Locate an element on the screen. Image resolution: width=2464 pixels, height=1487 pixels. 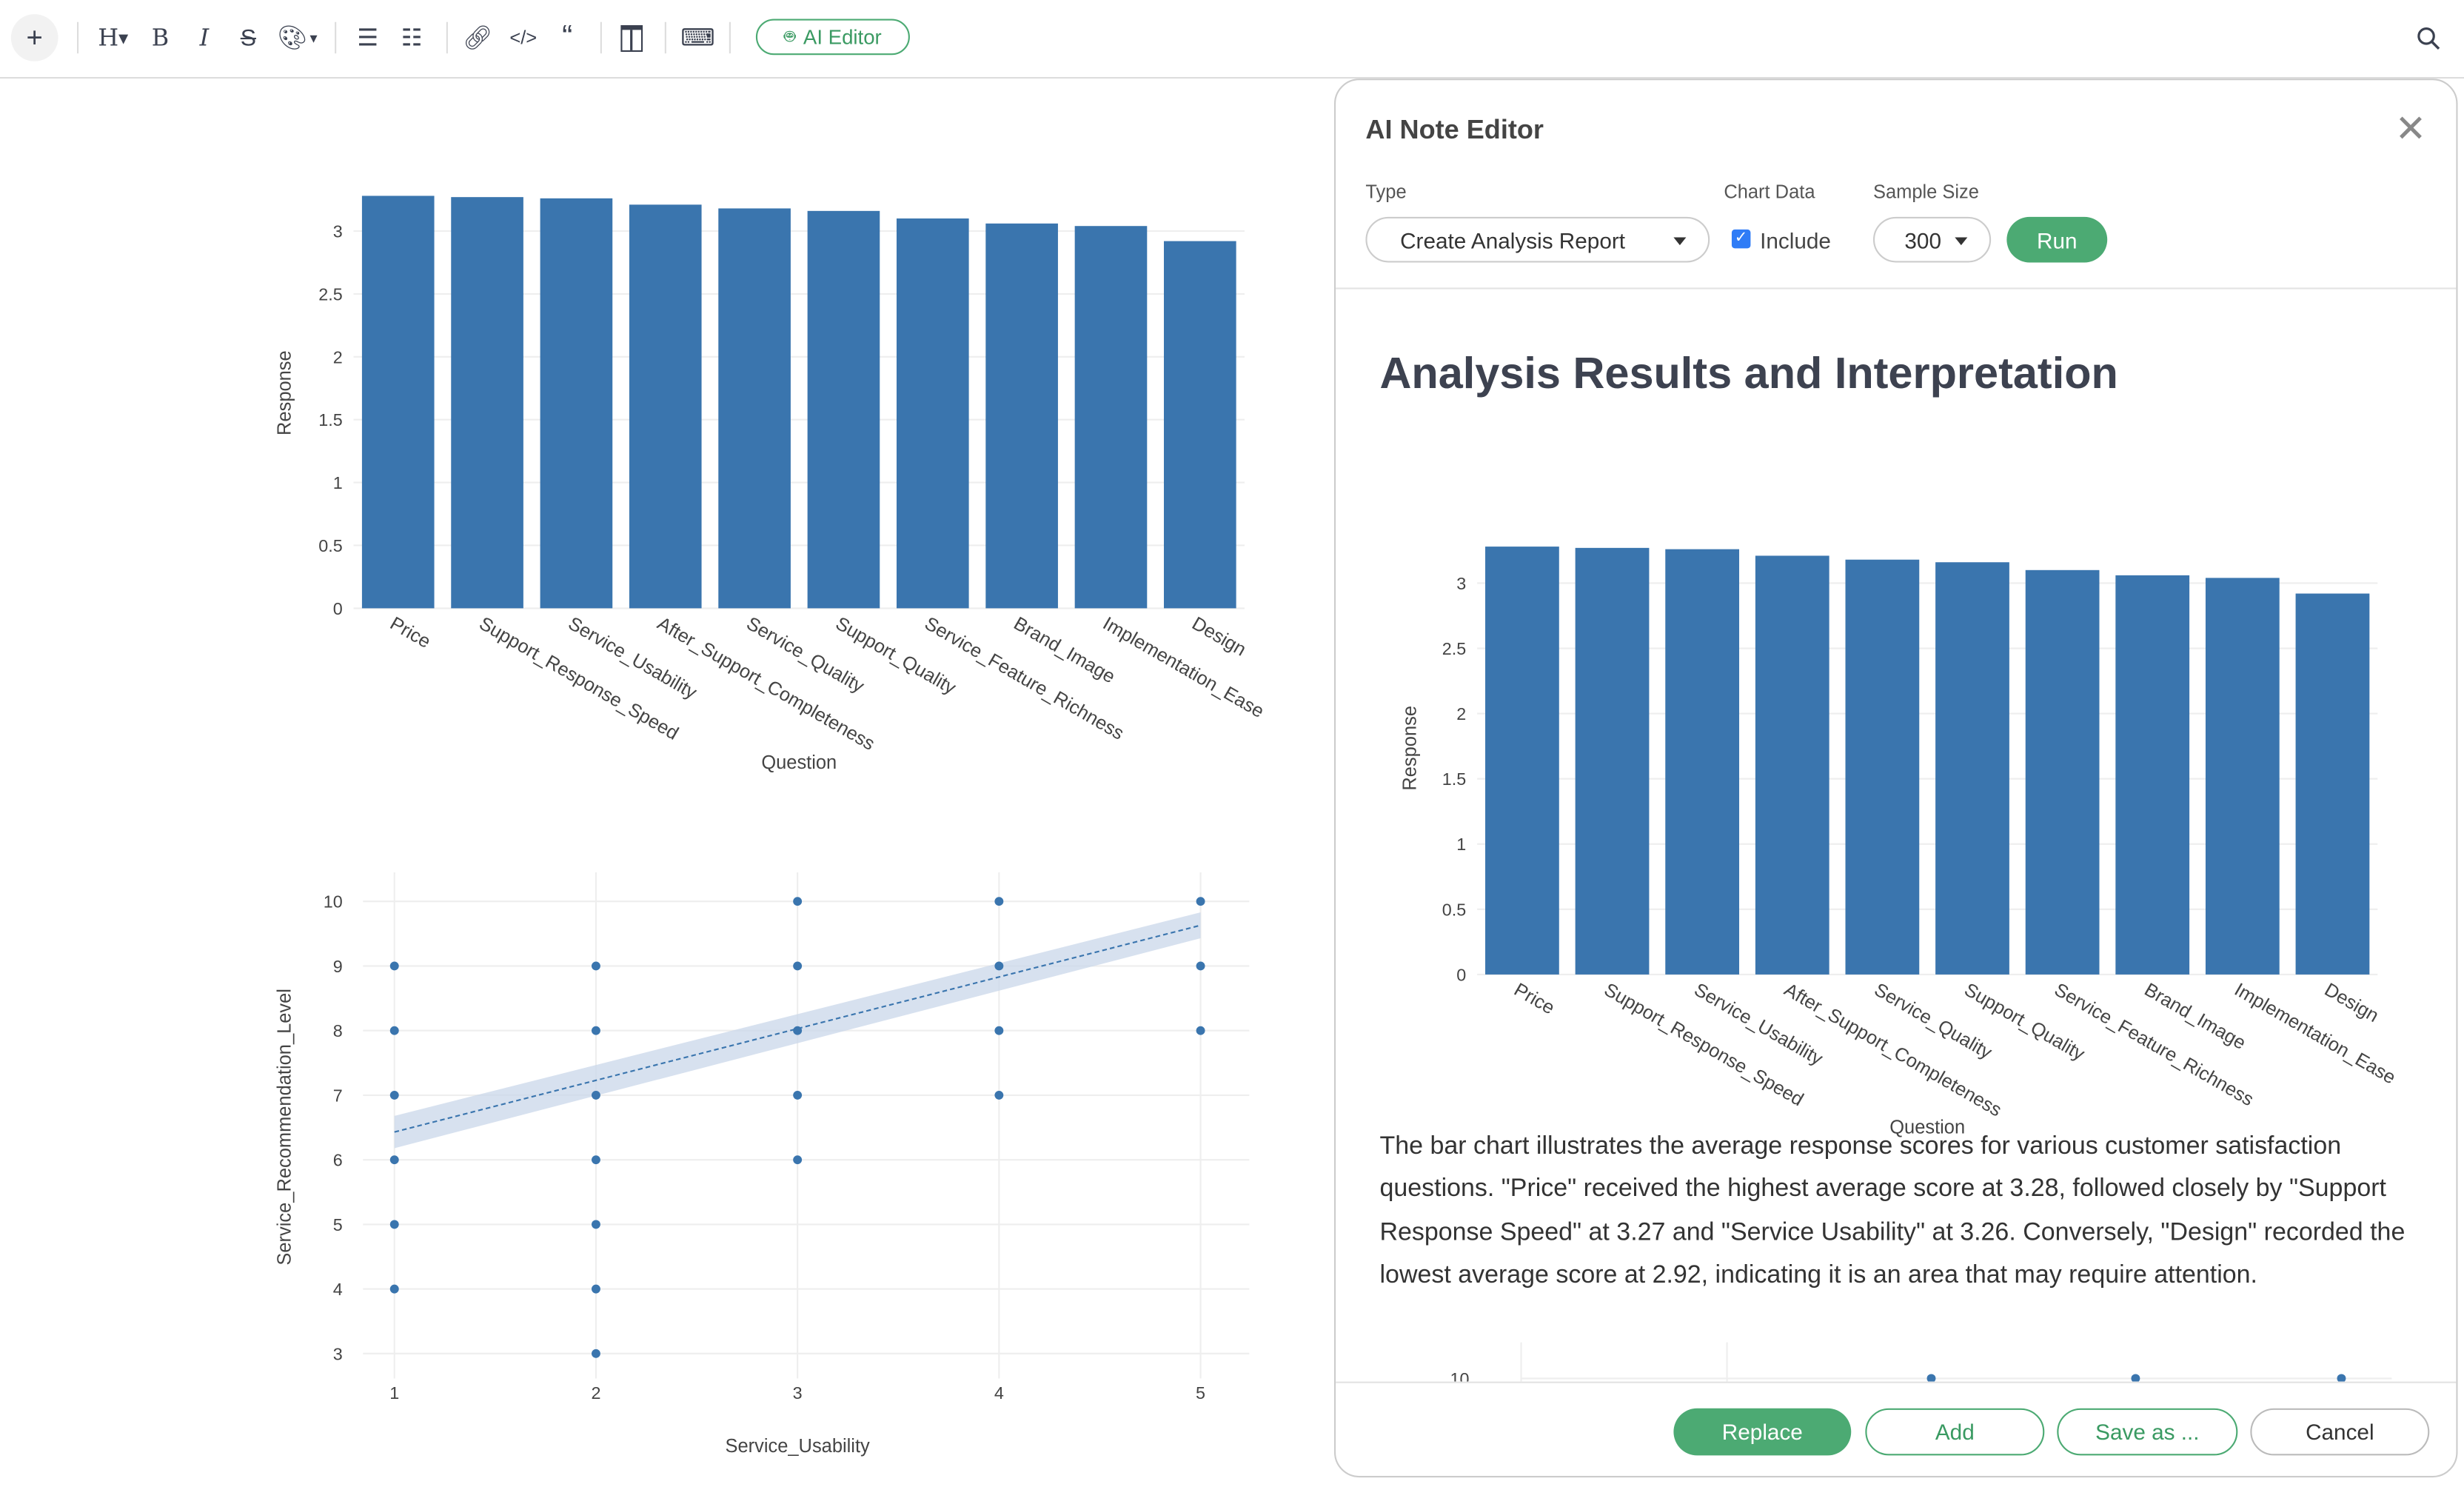
keyboard-icon: ⌨︎ is located at coordinates (697, 38).